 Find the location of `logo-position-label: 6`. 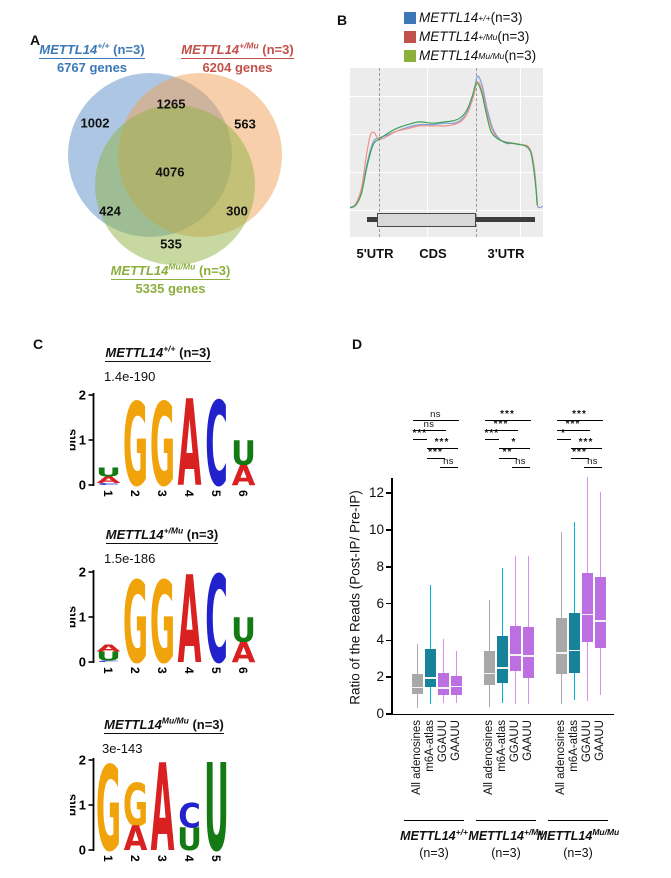

logo-position-label: 6 is located at coordinates (243, 670).